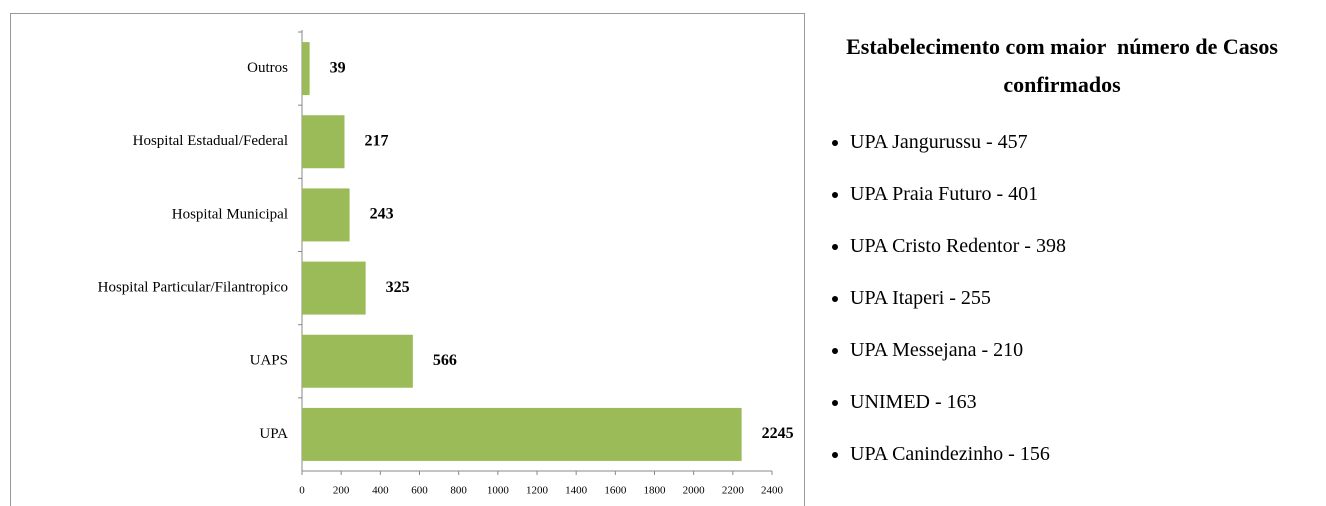  I want to click on y-tick-label: Hospital Municipal, so click(230, 214).